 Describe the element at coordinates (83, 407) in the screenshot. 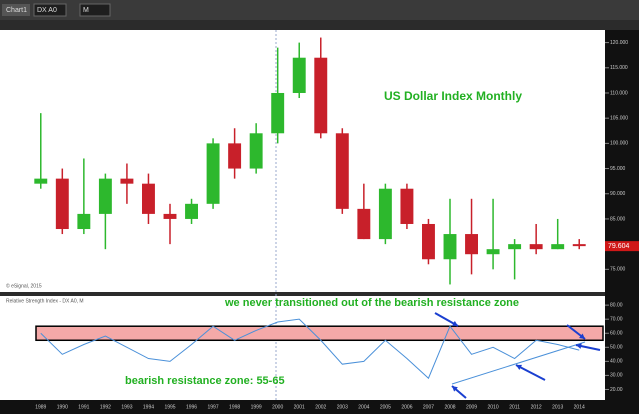

I see `x-tick-label: 1991` at that location.